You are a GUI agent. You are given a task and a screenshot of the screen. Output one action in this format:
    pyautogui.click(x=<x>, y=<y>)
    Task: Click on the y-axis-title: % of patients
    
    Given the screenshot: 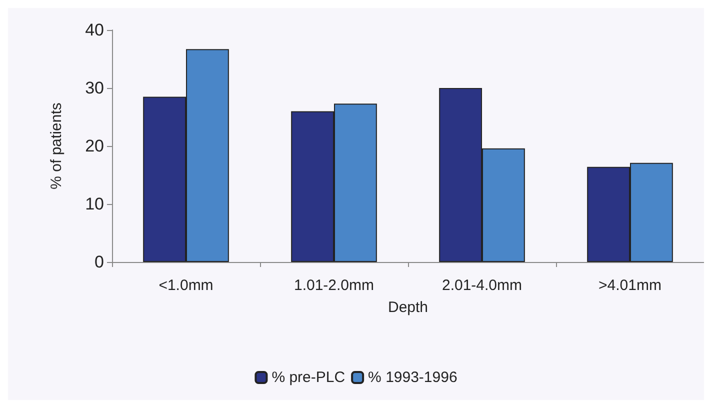 What is the action you would take?
    pyautogui.click(x=56, y=146)
    